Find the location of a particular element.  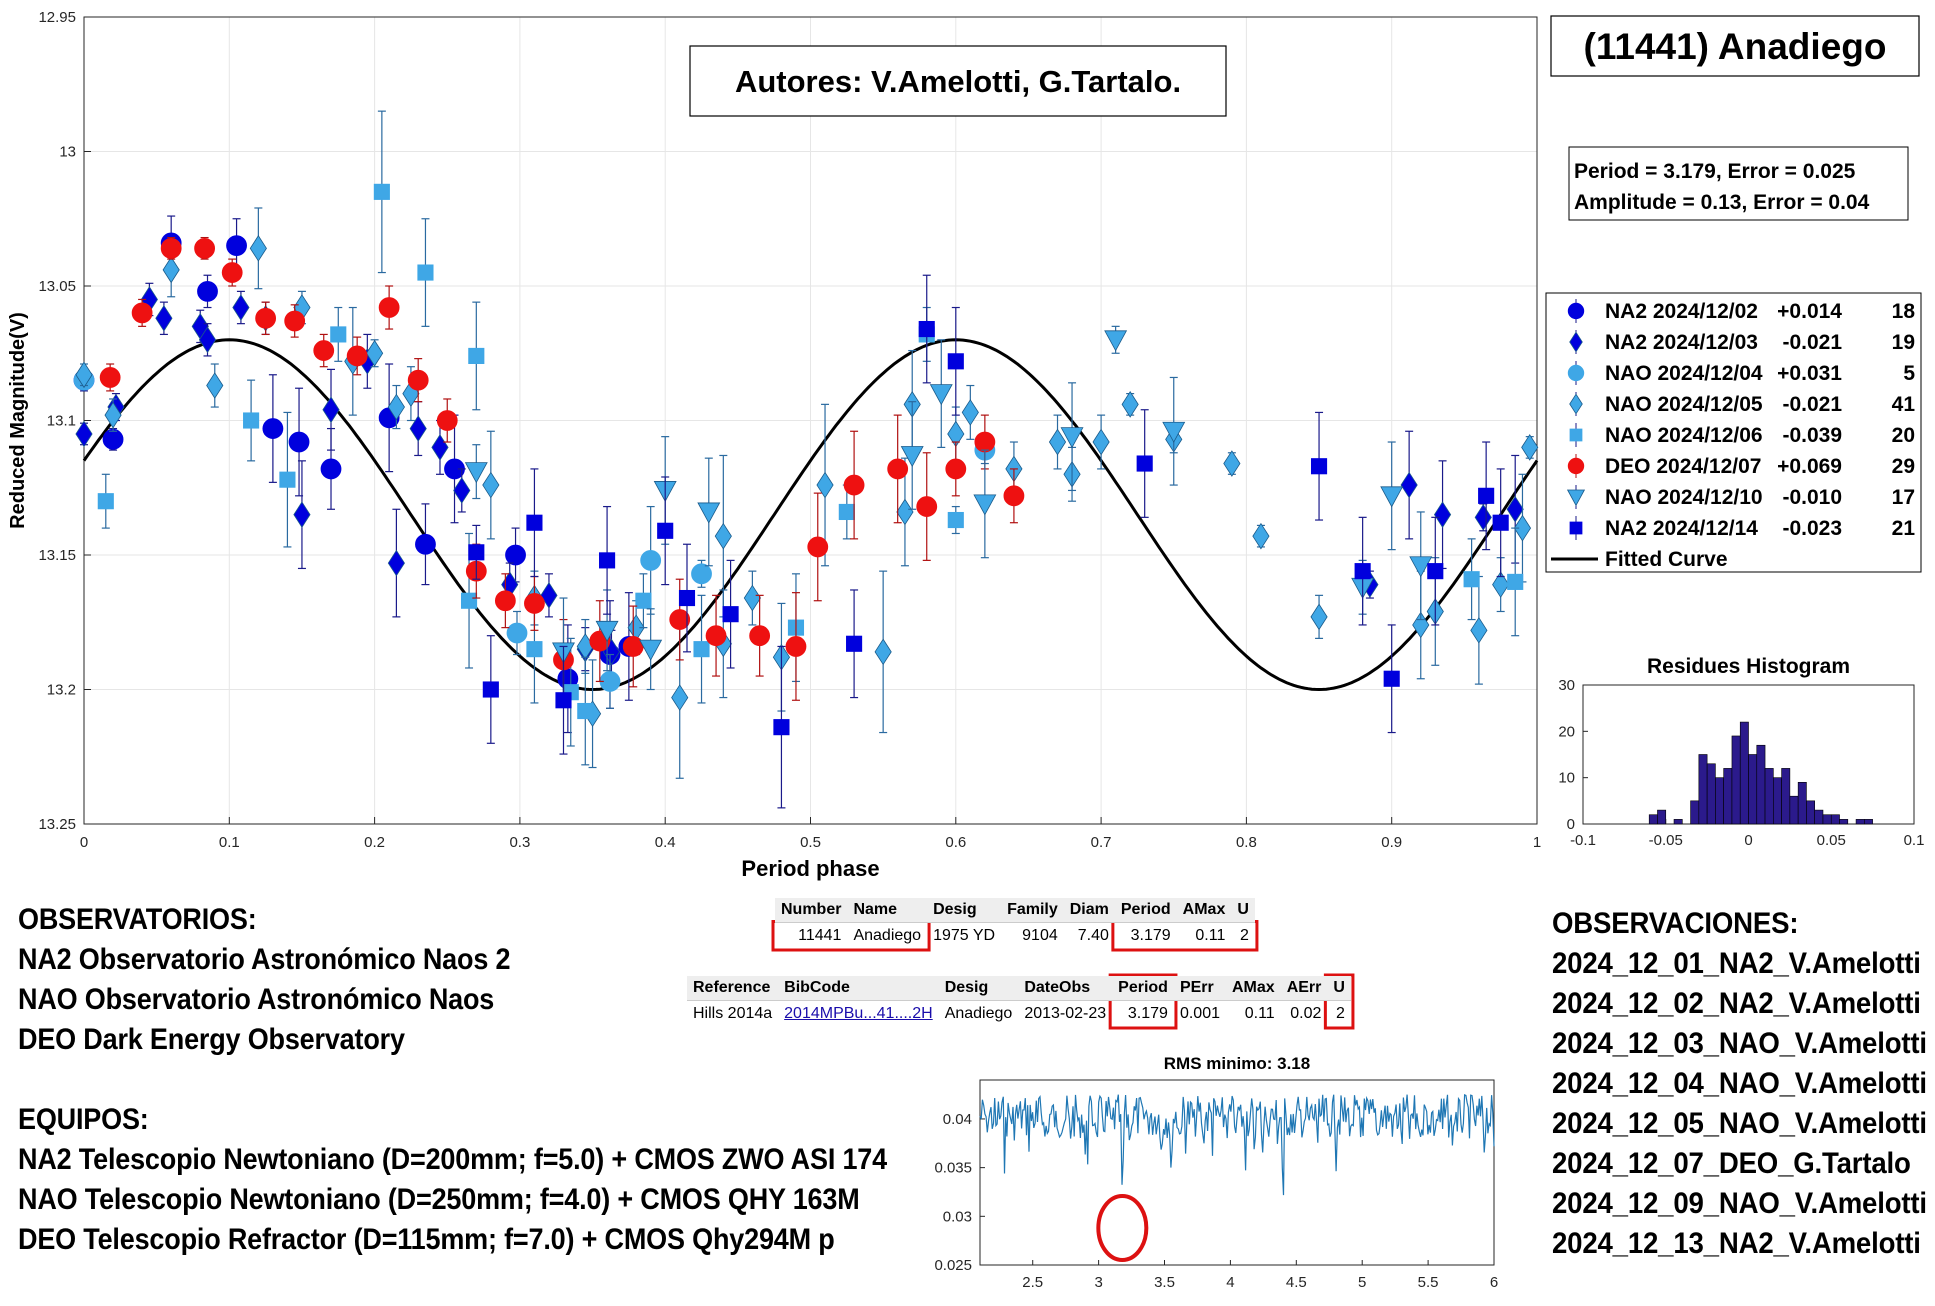

col-header: Desig is located at coordinates (978, 988).